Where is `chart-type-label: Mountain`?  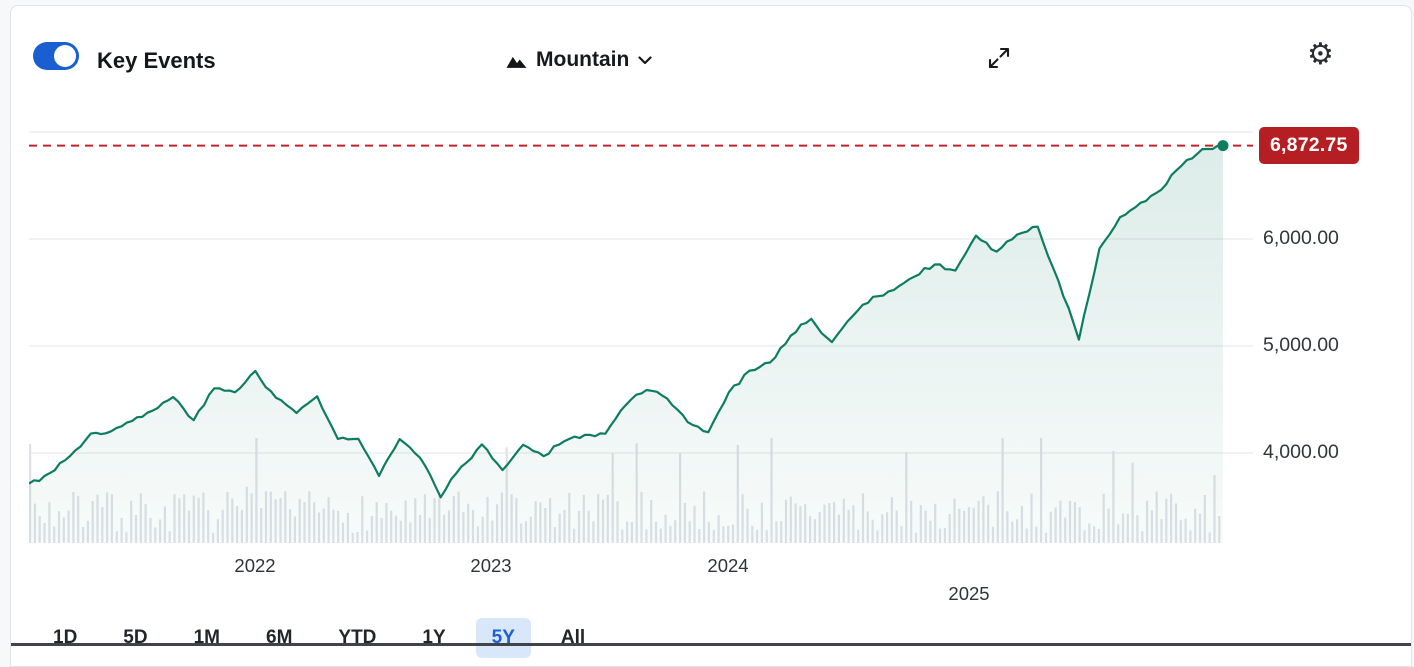
chart-type-label: Mountain is located at coordinates (583, 59).